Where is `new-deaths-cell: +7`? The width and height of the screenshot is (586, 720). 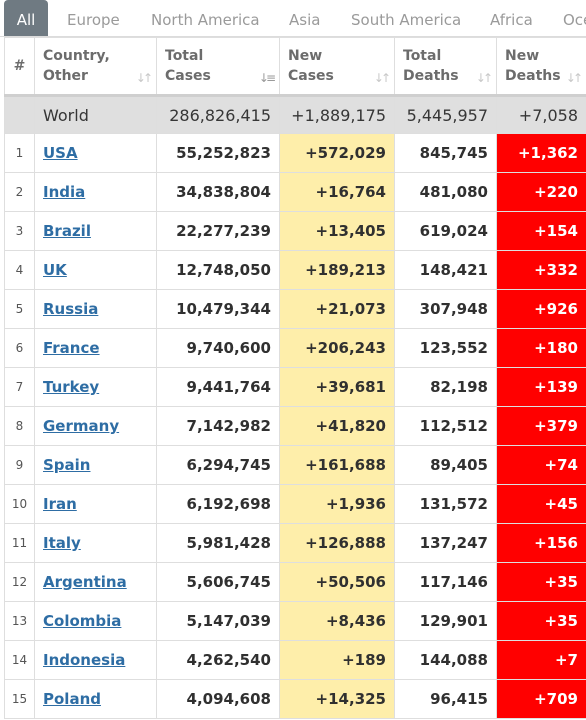 new-deaths-cell: +7 is located at coordinates (541, 660).